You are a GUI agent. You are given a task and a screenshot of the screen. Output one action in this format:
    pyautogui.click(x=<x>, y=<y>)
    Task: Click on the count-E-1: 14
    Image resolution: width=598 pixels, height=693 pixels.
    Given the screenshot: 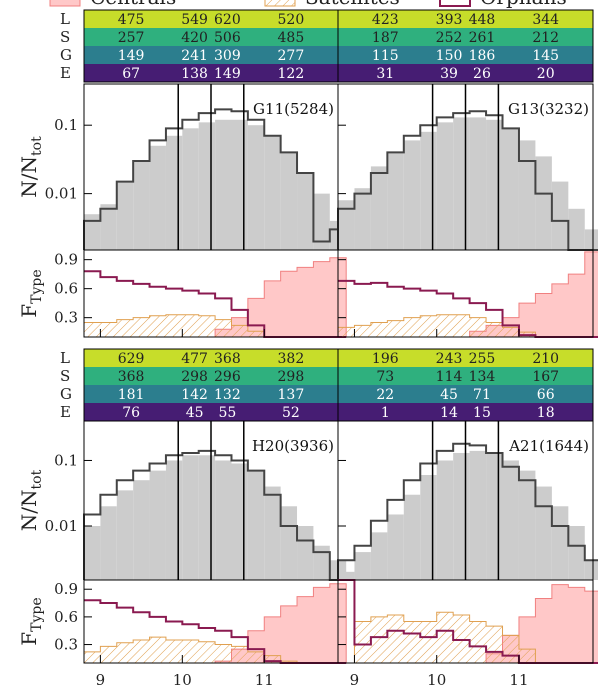 What is the action you would take?
    pyautogui.click(x=449, y=413)
    